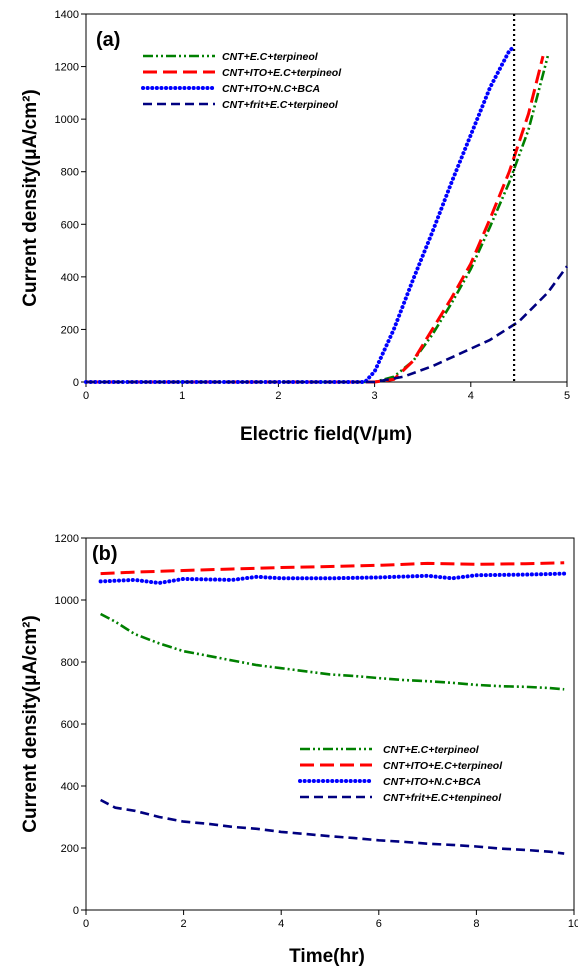  Describe the element at coordinates (442, 798) in the screenshot. I see `legend-entry-label: CNT+frit+E.C+tenpineol` at that location.